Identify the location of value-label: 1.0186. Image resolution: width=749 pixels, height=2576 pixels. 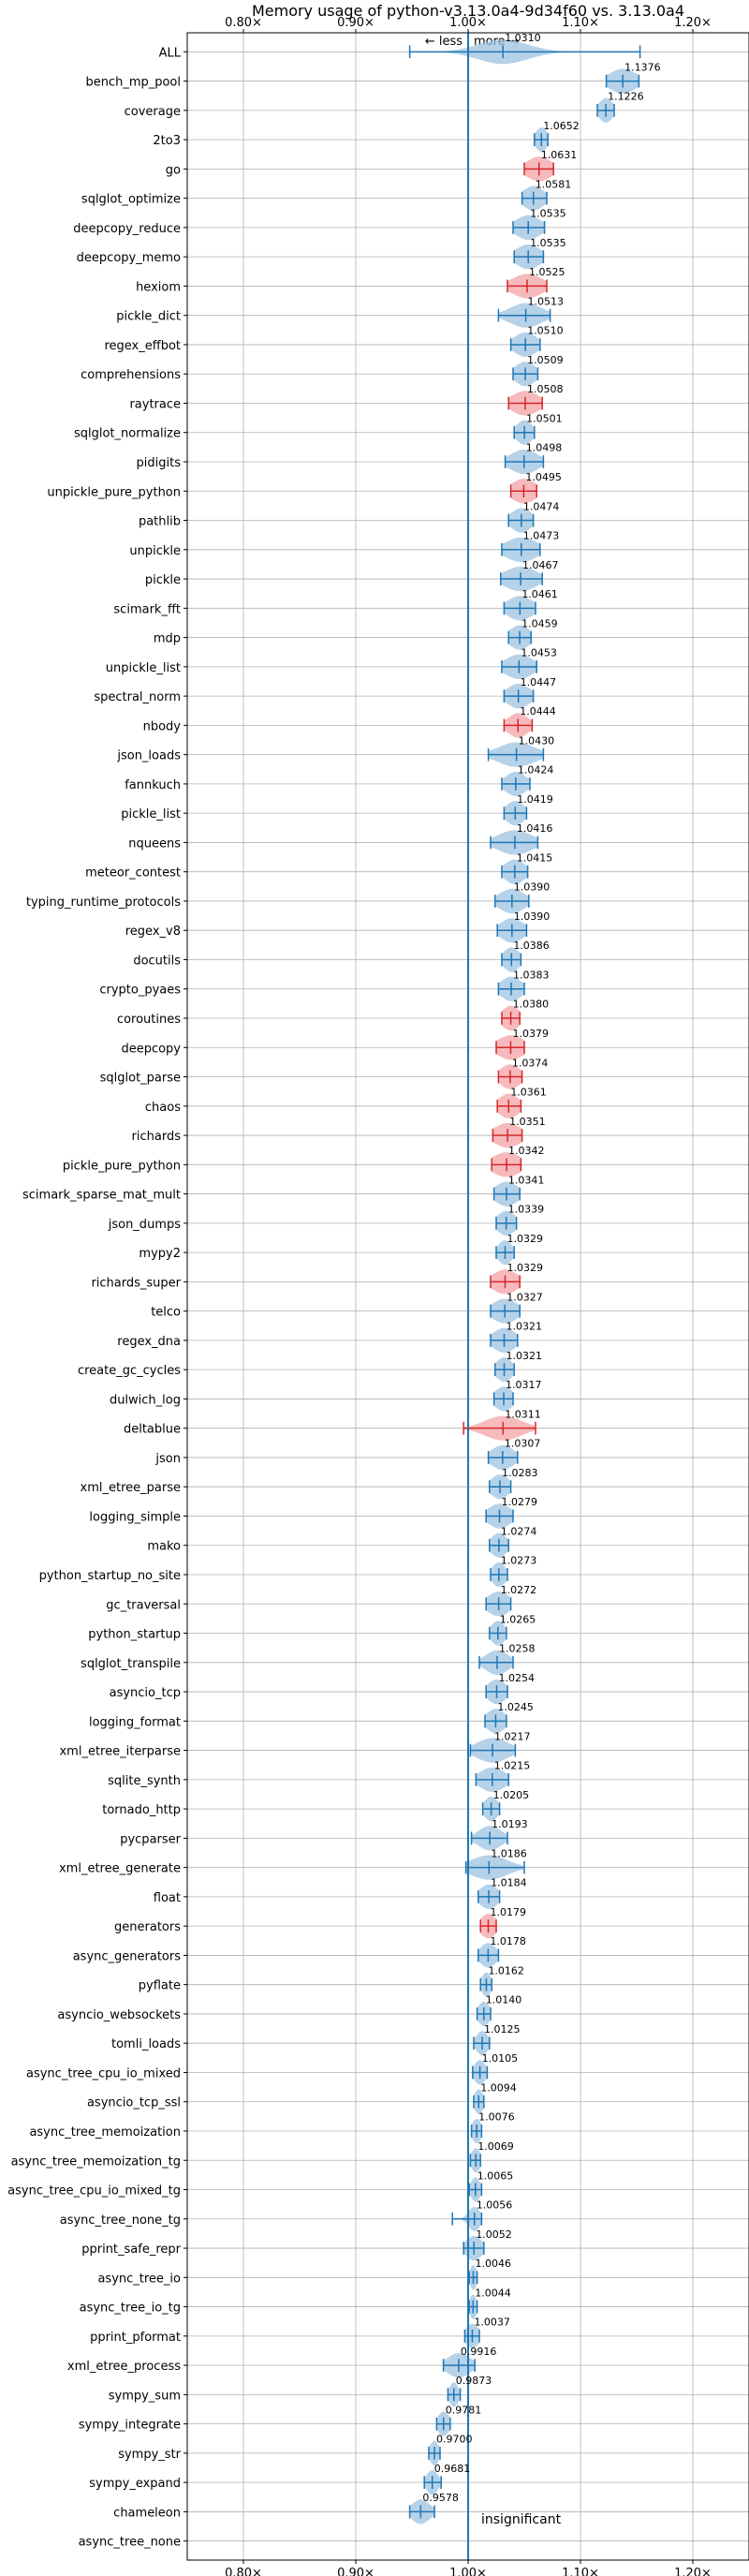
(509, 1853).